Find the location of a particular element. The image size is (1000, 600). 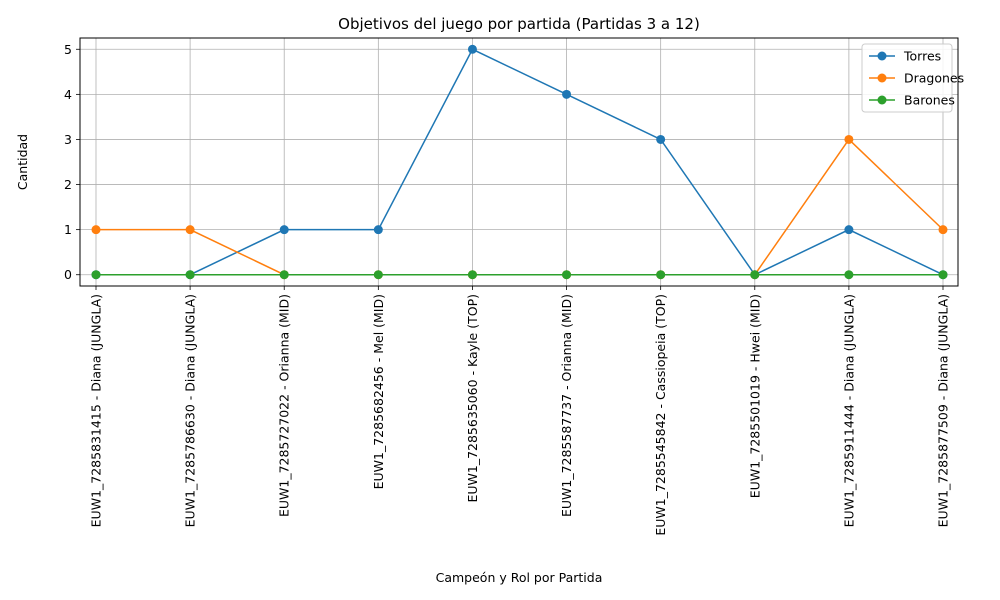

legend-entry-torres: Torres is located at coordinates (905, 56).